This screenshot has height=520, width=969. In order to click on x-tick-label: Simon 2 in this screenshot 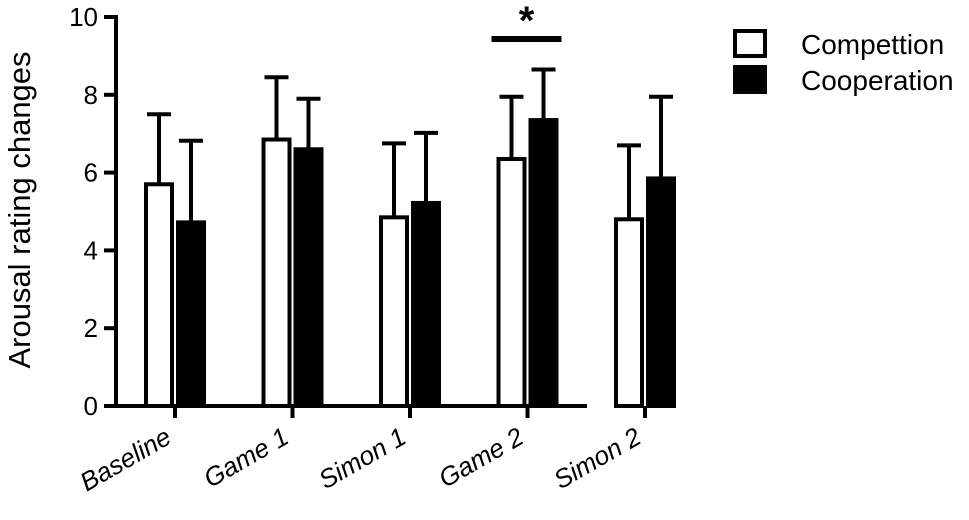, I will do `click(597, 458)`.